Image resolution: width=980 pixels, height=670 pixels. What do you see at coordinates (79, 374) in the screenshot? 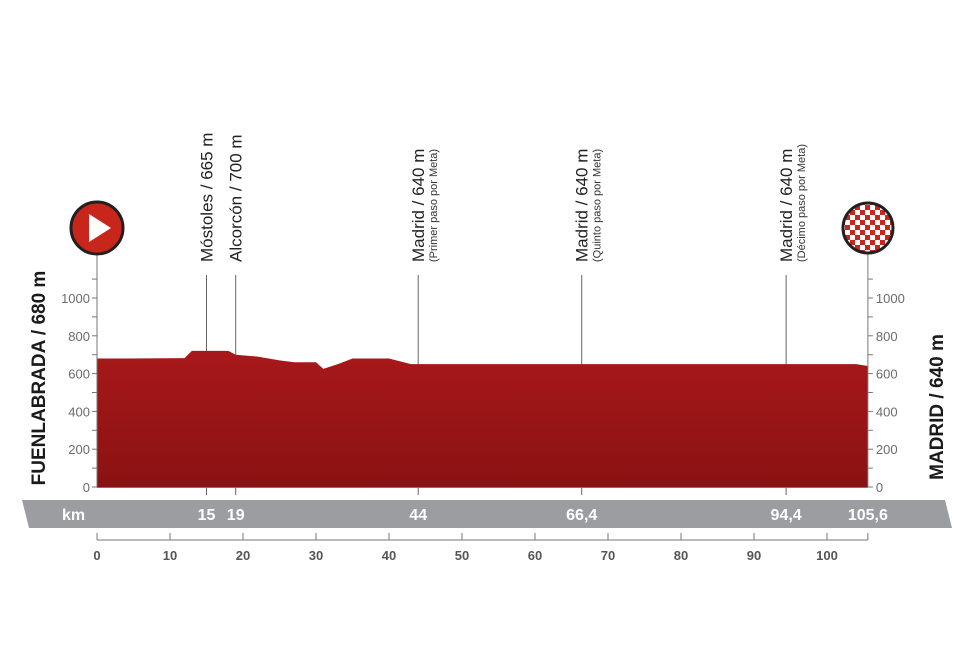
I see `y-tick-label-left: 600` at bounding box center [79, 374].